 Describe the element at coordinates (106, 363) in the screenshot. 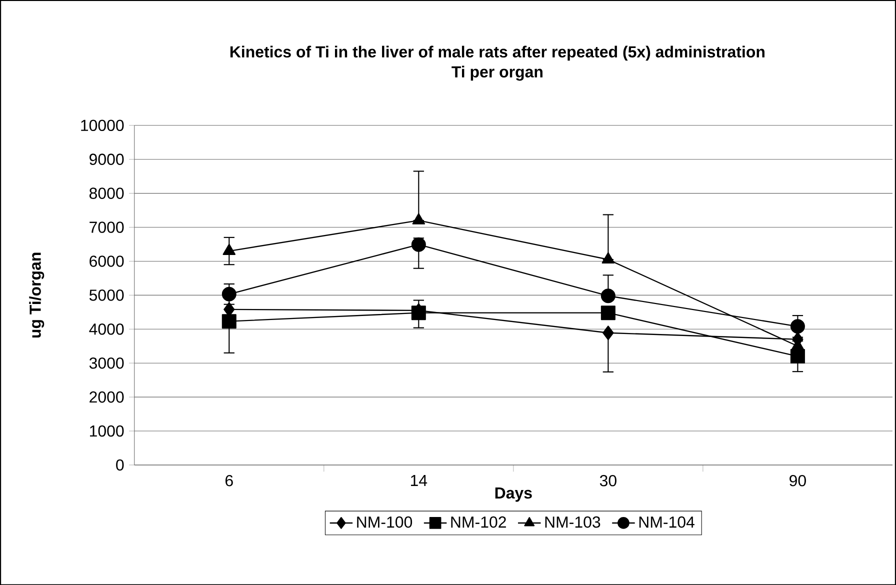

I see `y-tick-label: 3000` at that location.